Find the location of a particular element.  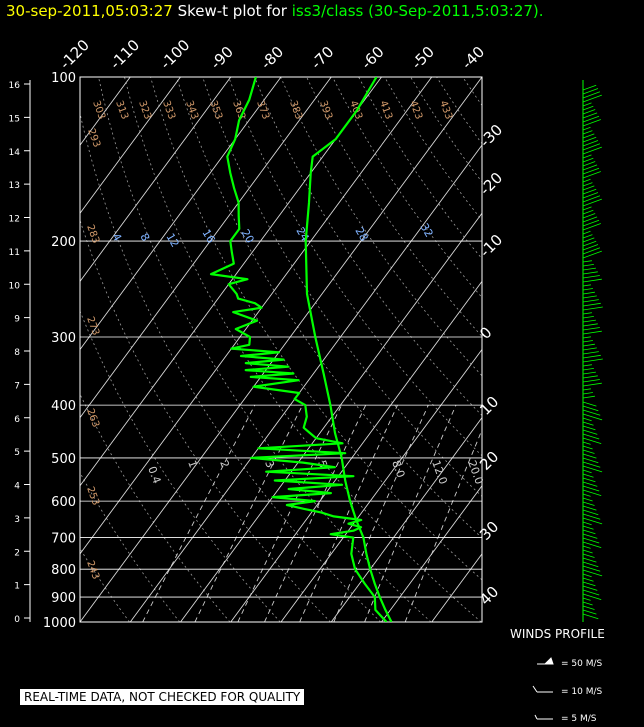

dry-adiabat-label: 413 is located at coordinates (385, 110).